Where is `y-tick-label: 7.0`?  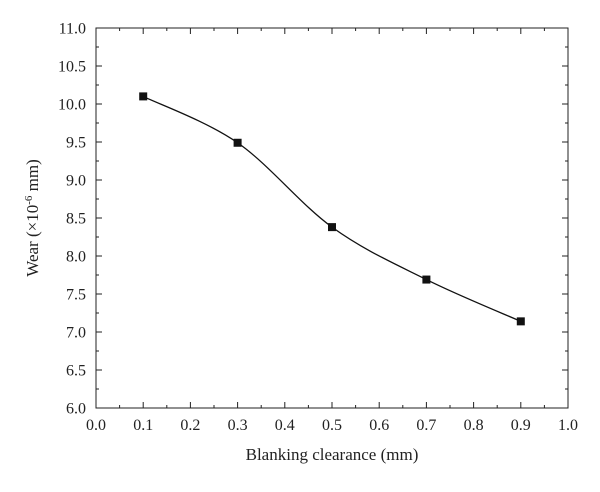
y-tick-label: 7.0 is located at coordinates (76, 333).